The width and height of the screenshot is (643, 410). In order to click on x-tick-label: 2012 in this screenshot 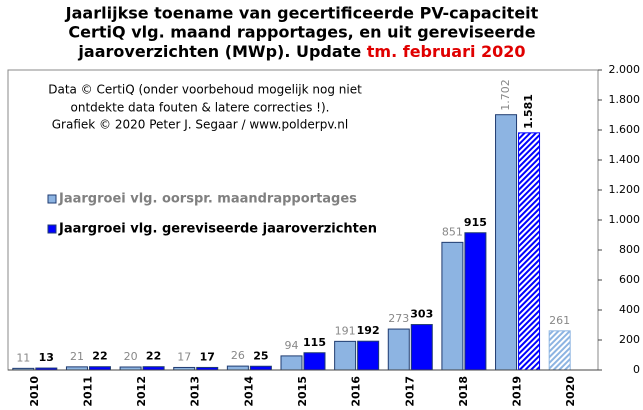, I will do `click(141, 391)`.